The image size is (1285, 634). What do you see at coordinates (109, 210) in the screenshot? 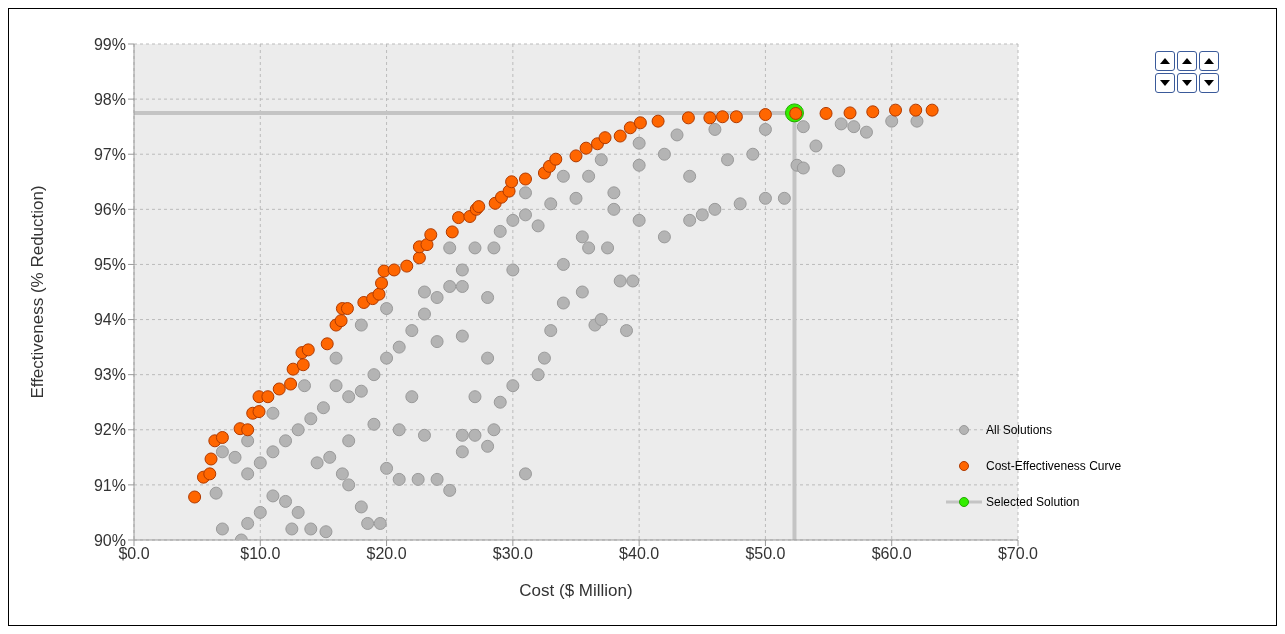
I see `y-tick-label: 96%` at bounding box center [109, 210].